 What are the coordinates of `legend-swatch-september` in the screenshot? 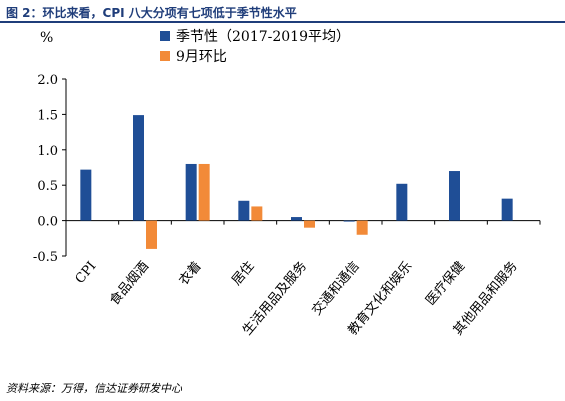 It's located at (165, 56).